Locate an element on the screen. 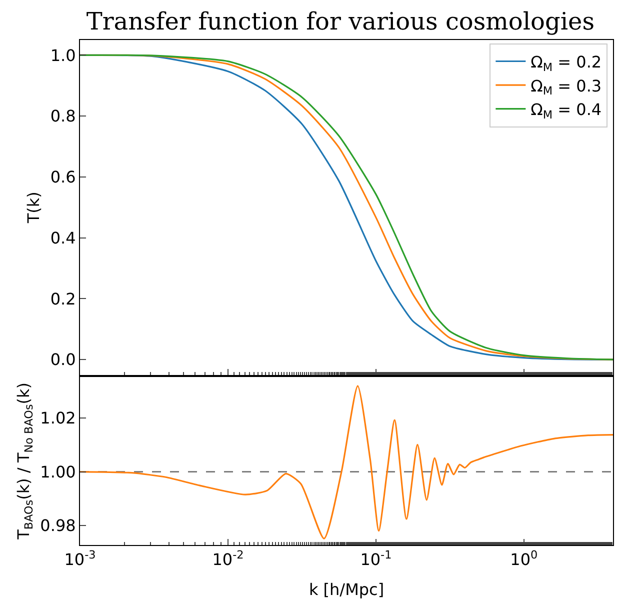  x-tick-label: 10$^{-3}$ is located at coordinates (80, 559).